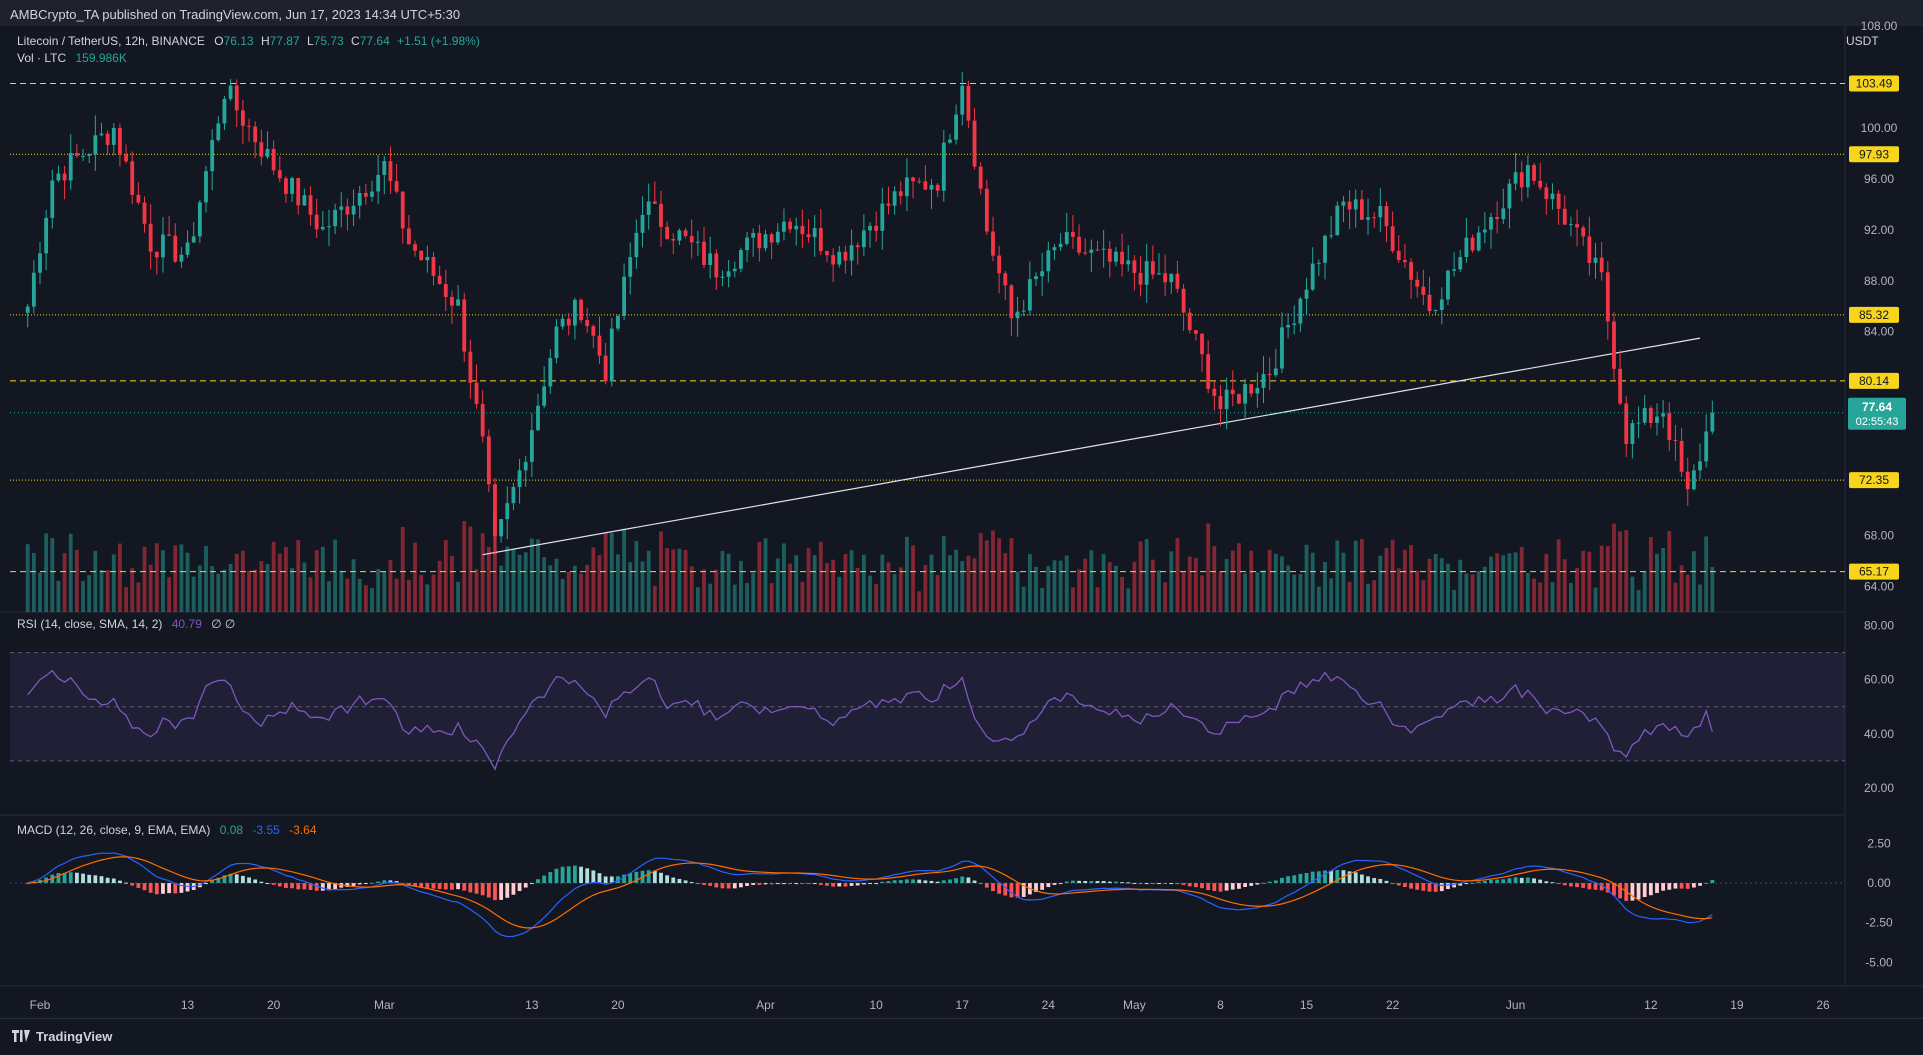 The height and width of the screenshot is (1055, 1923). Describe the element at coordinates (74, 1036) in the screenshot. I see `tradingview-brand: TradingView` at that location.